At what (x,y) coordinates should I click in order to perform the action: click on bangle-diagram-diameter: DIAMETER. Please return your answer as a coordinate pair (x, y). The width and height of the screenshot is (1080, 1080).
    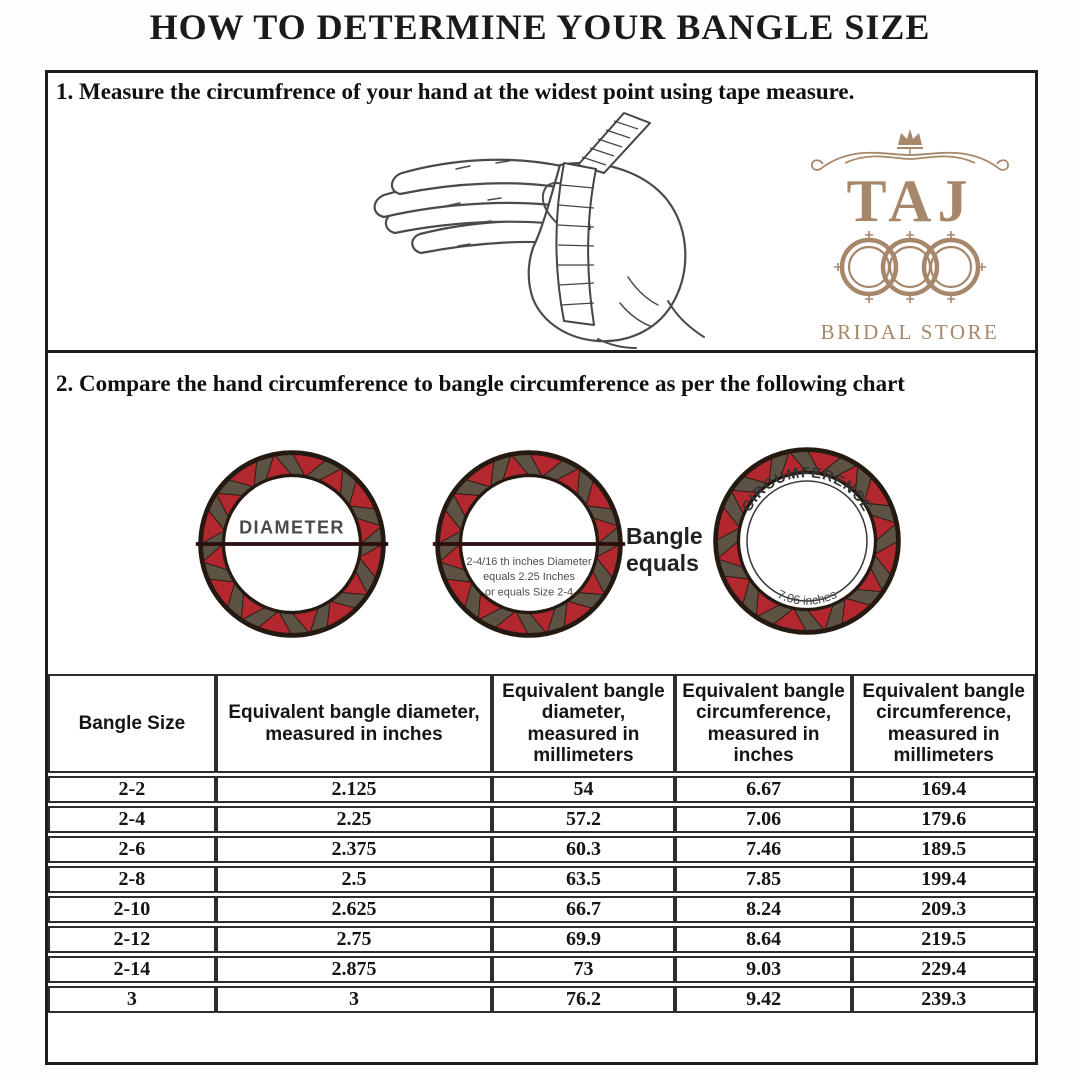
    Looking at the image, I should click on (292, 544).